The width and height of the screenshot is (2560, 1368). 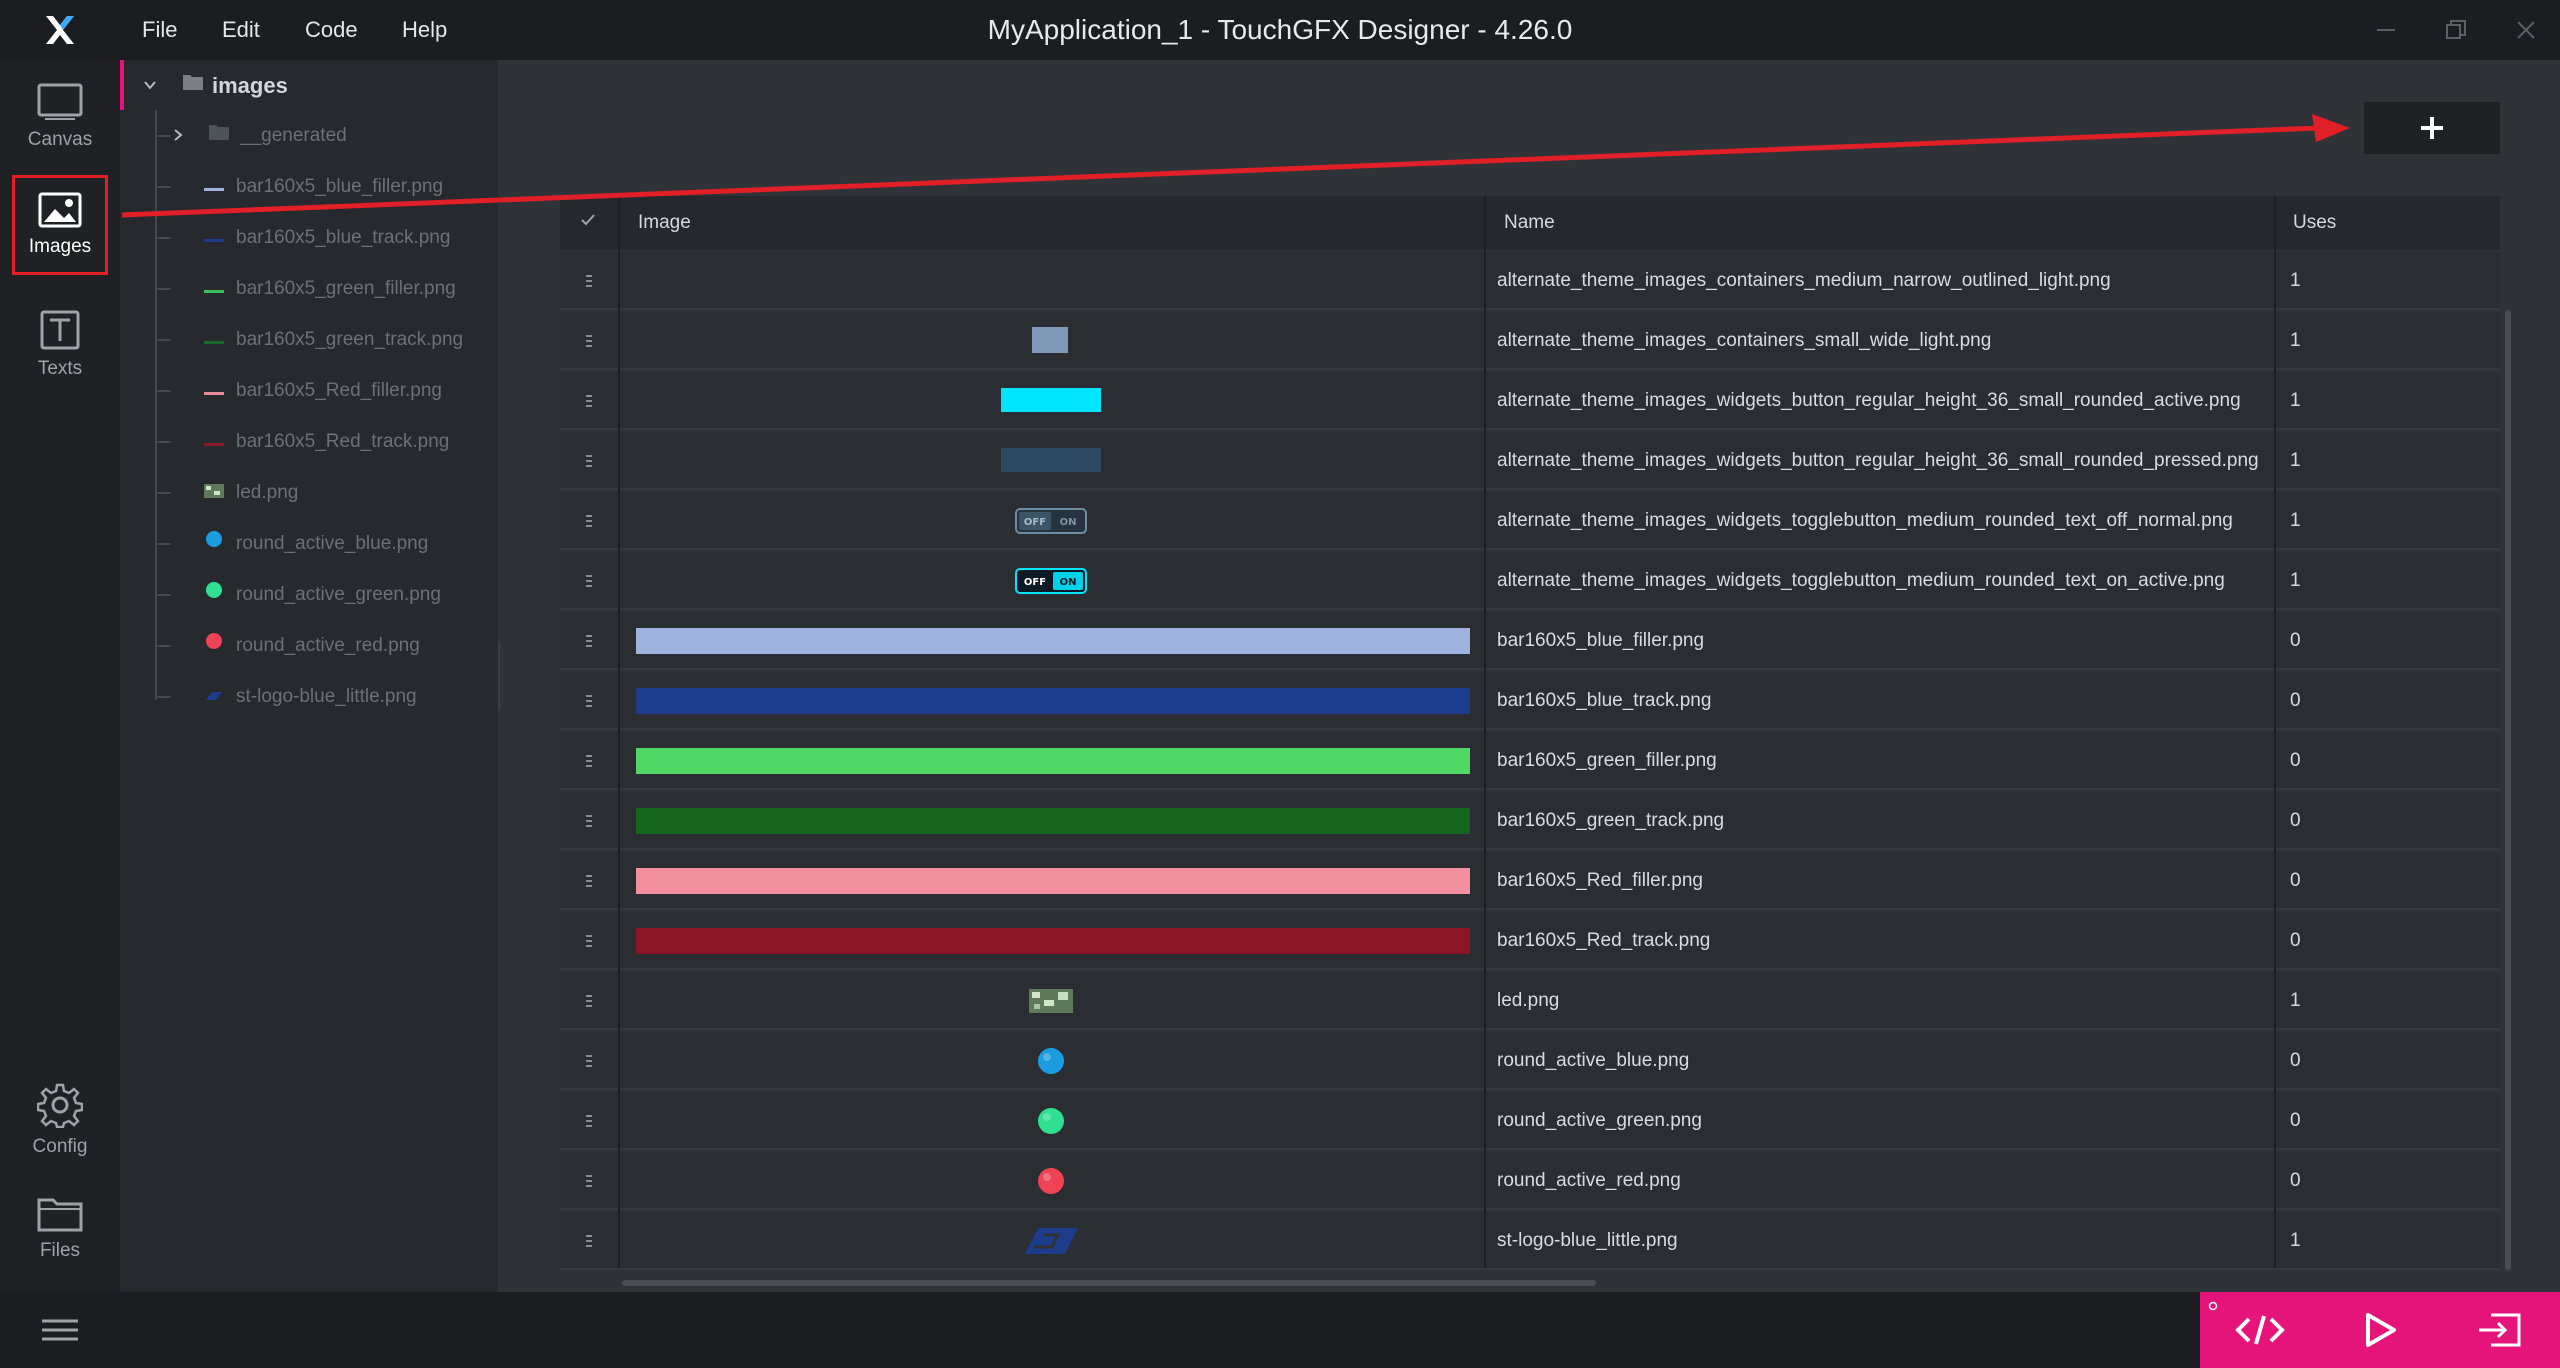 What do you see at coordinates (1530, 1121) in the screenshot?
I see `table-row: round_active_green.png 0` at bounding box center [1530, 1121].